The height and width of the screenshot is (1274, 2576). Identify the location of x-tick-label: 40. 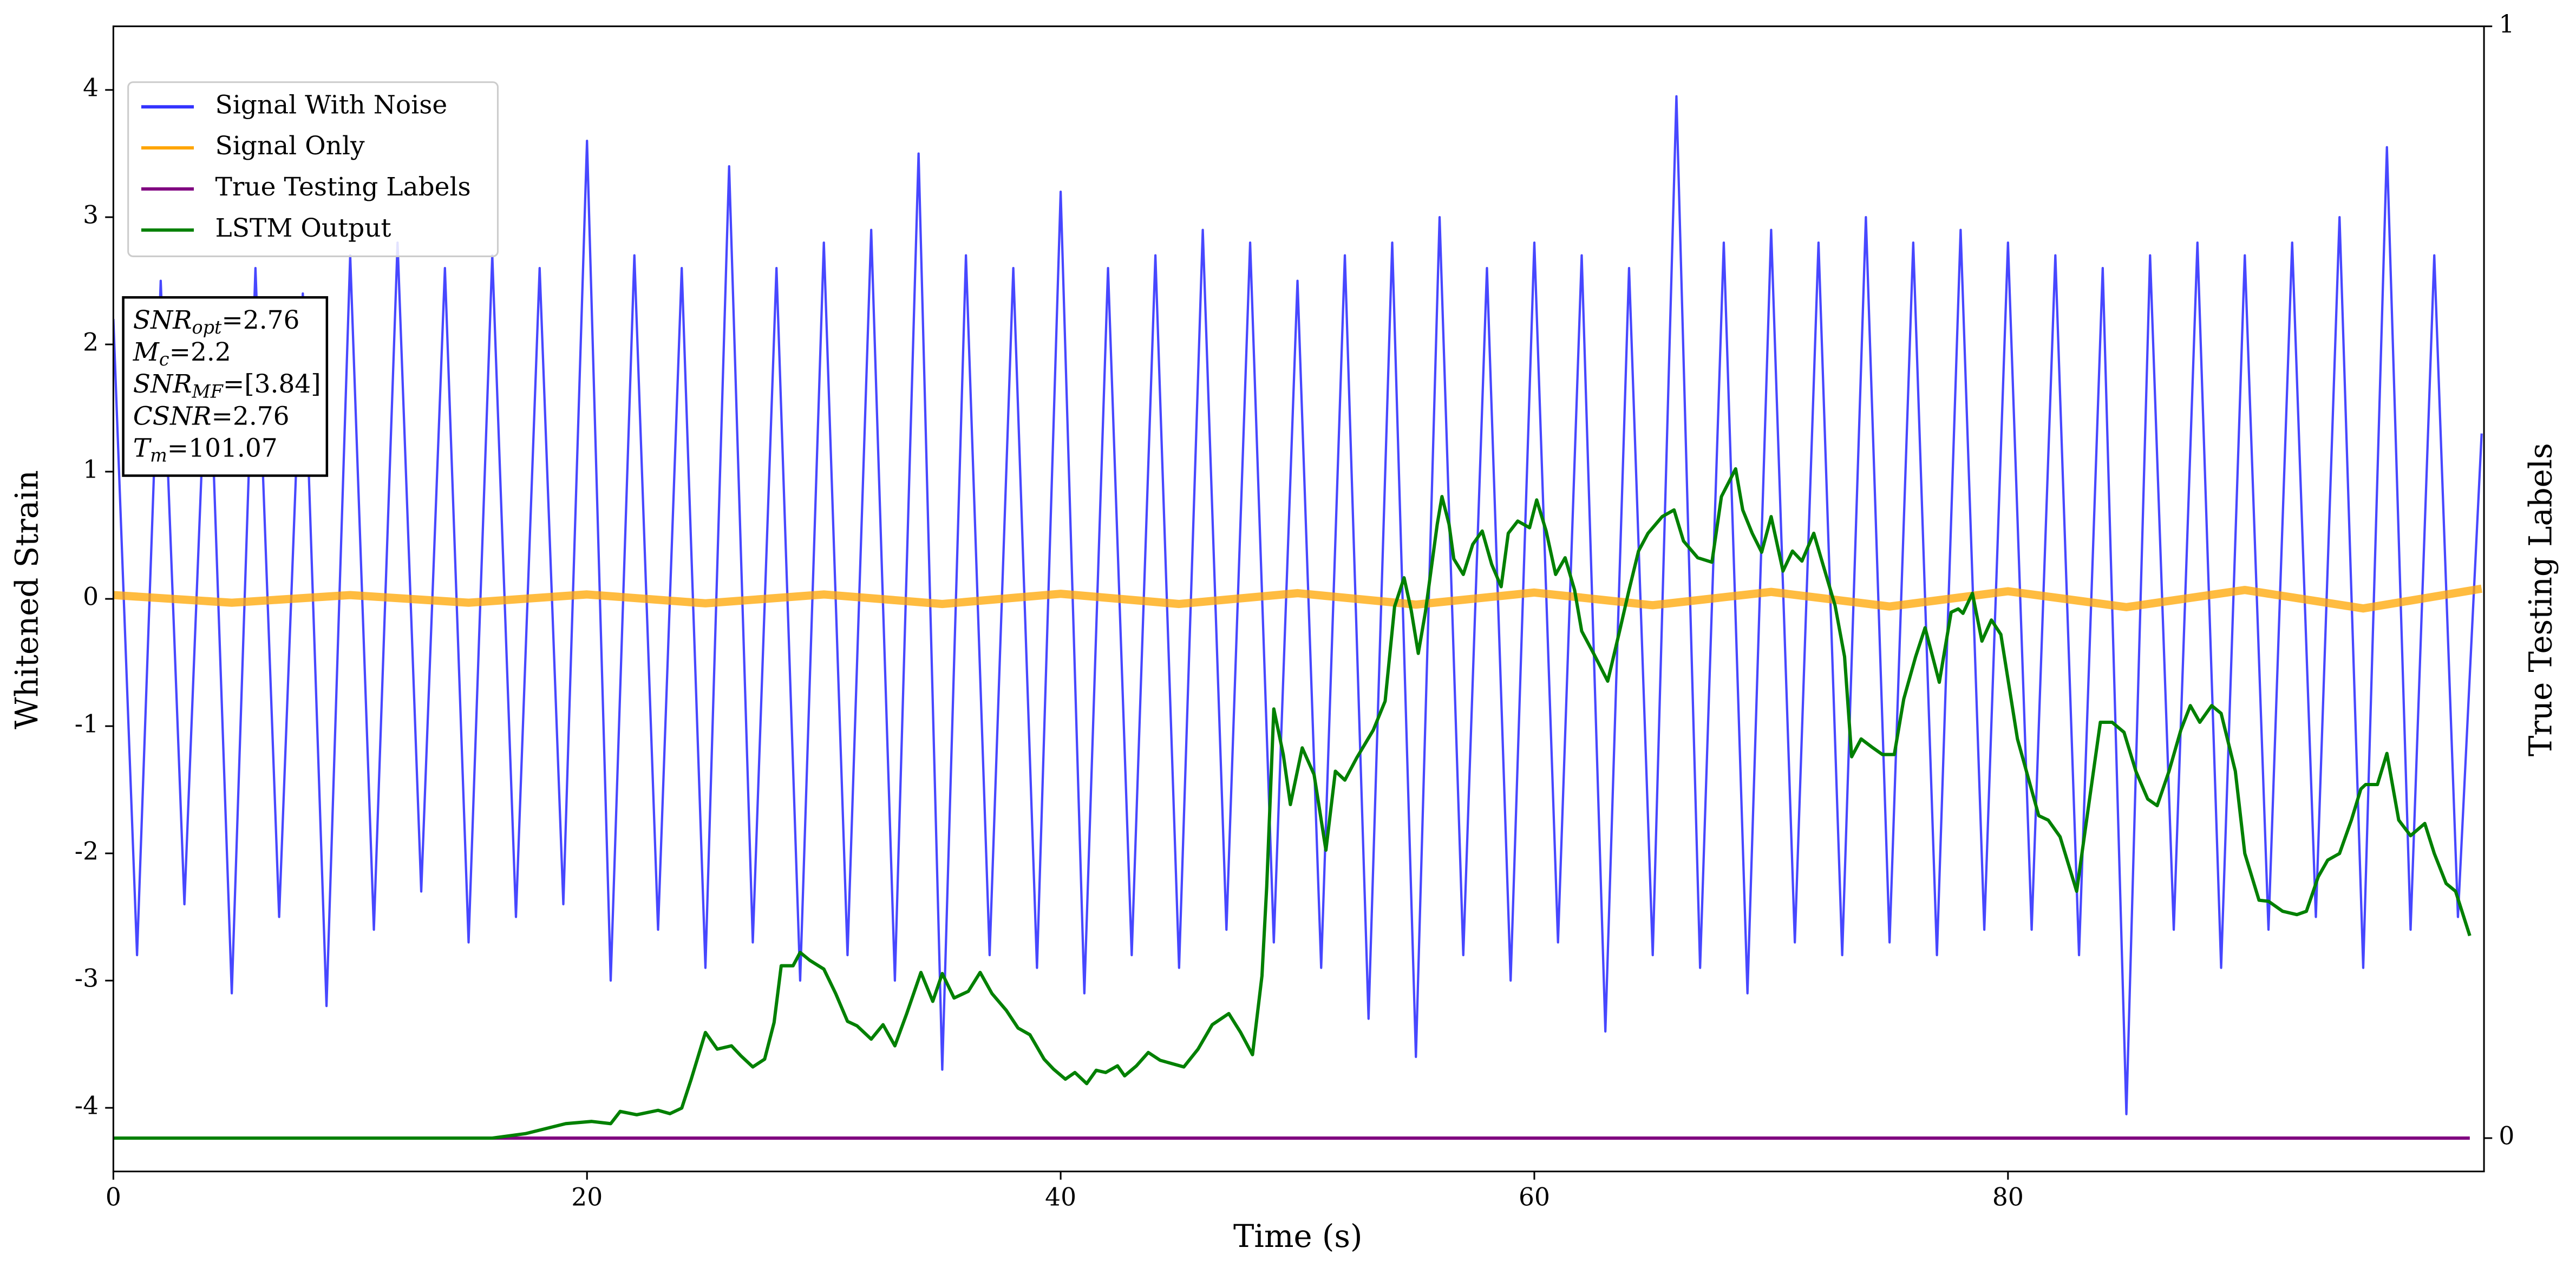
(1060, 1197).